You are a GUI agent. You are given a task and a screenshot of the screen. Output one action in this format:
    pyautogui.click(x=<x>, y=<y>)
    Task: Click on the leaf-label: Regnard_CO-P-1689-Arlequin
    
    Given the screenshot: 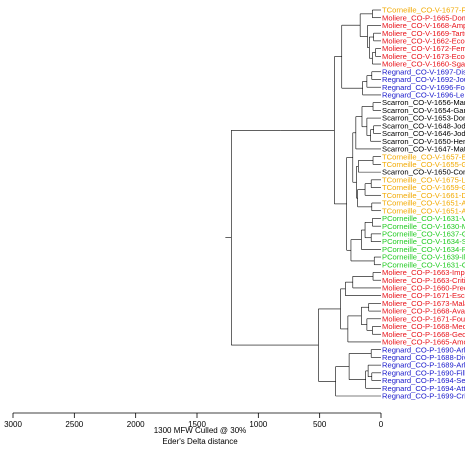 What is the action you would take?
    pyautogui.click(x=423, y=365)
    